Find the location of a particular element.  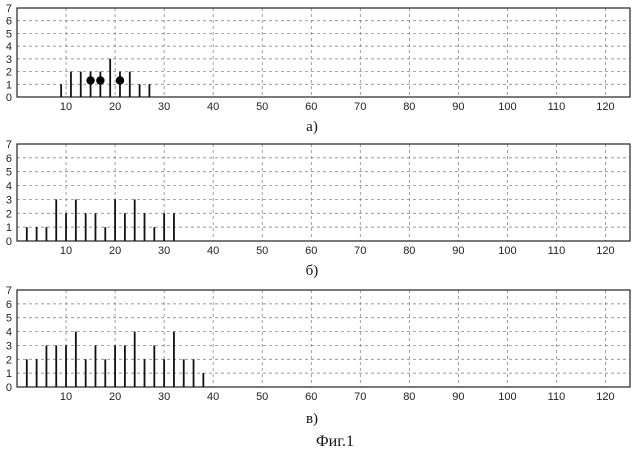

panel-label: а) is located at coordinates (312, 127).